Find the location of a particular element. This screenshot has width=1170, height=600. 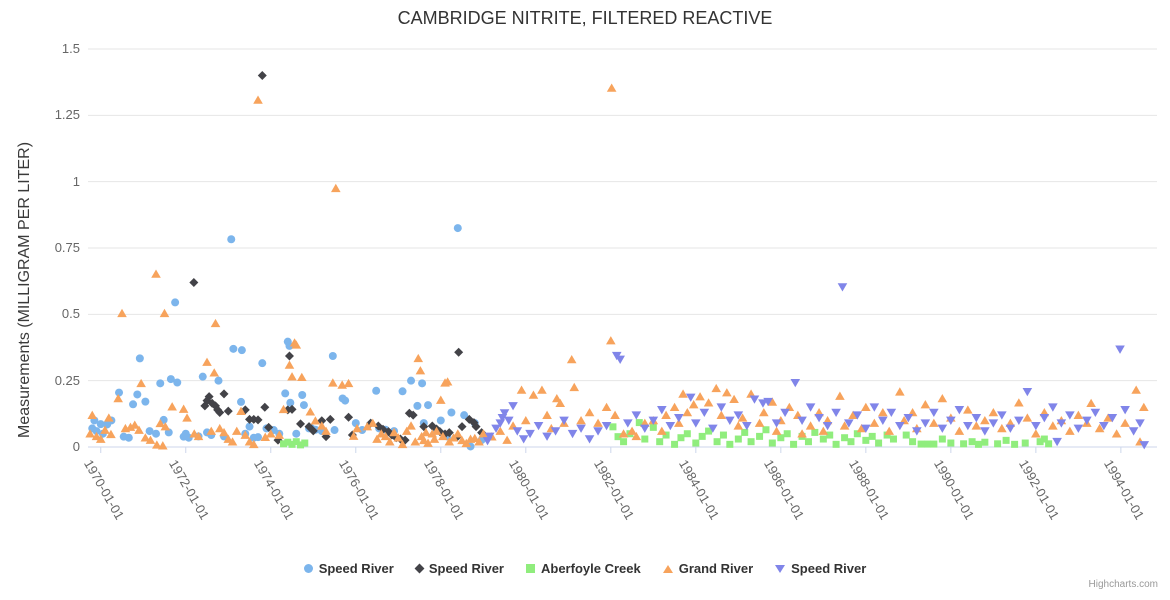

legend-item: Speed River is located at coordinates (820, 568).